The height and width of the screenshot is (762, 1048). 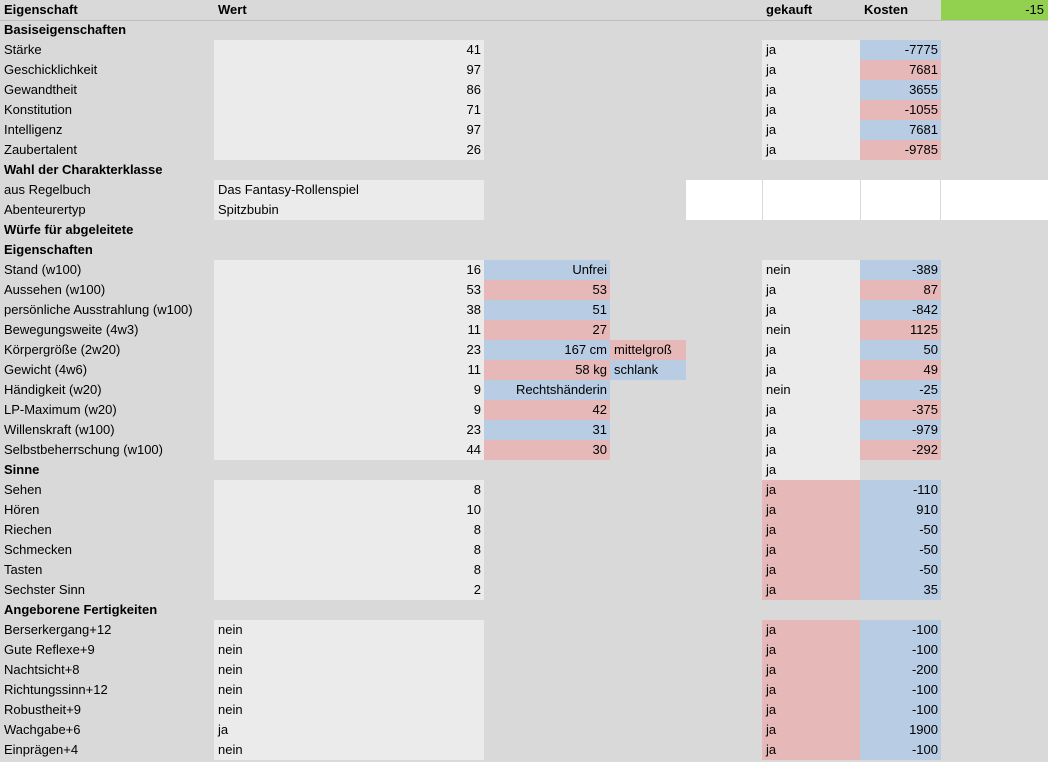 I want to click on section-label: Eigenschaften, so click(x=48, y=249).